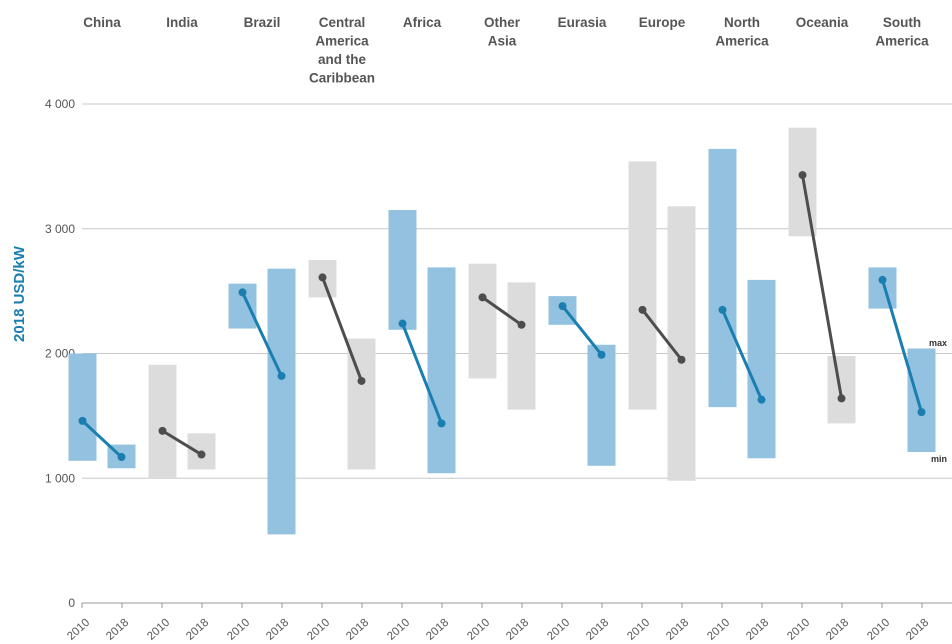 This screenshot has height=644, width=952. What do you see at coordinates (939, 459) in the screenshot?
I see `min-annotation: min` at bounding box center [939, 459].